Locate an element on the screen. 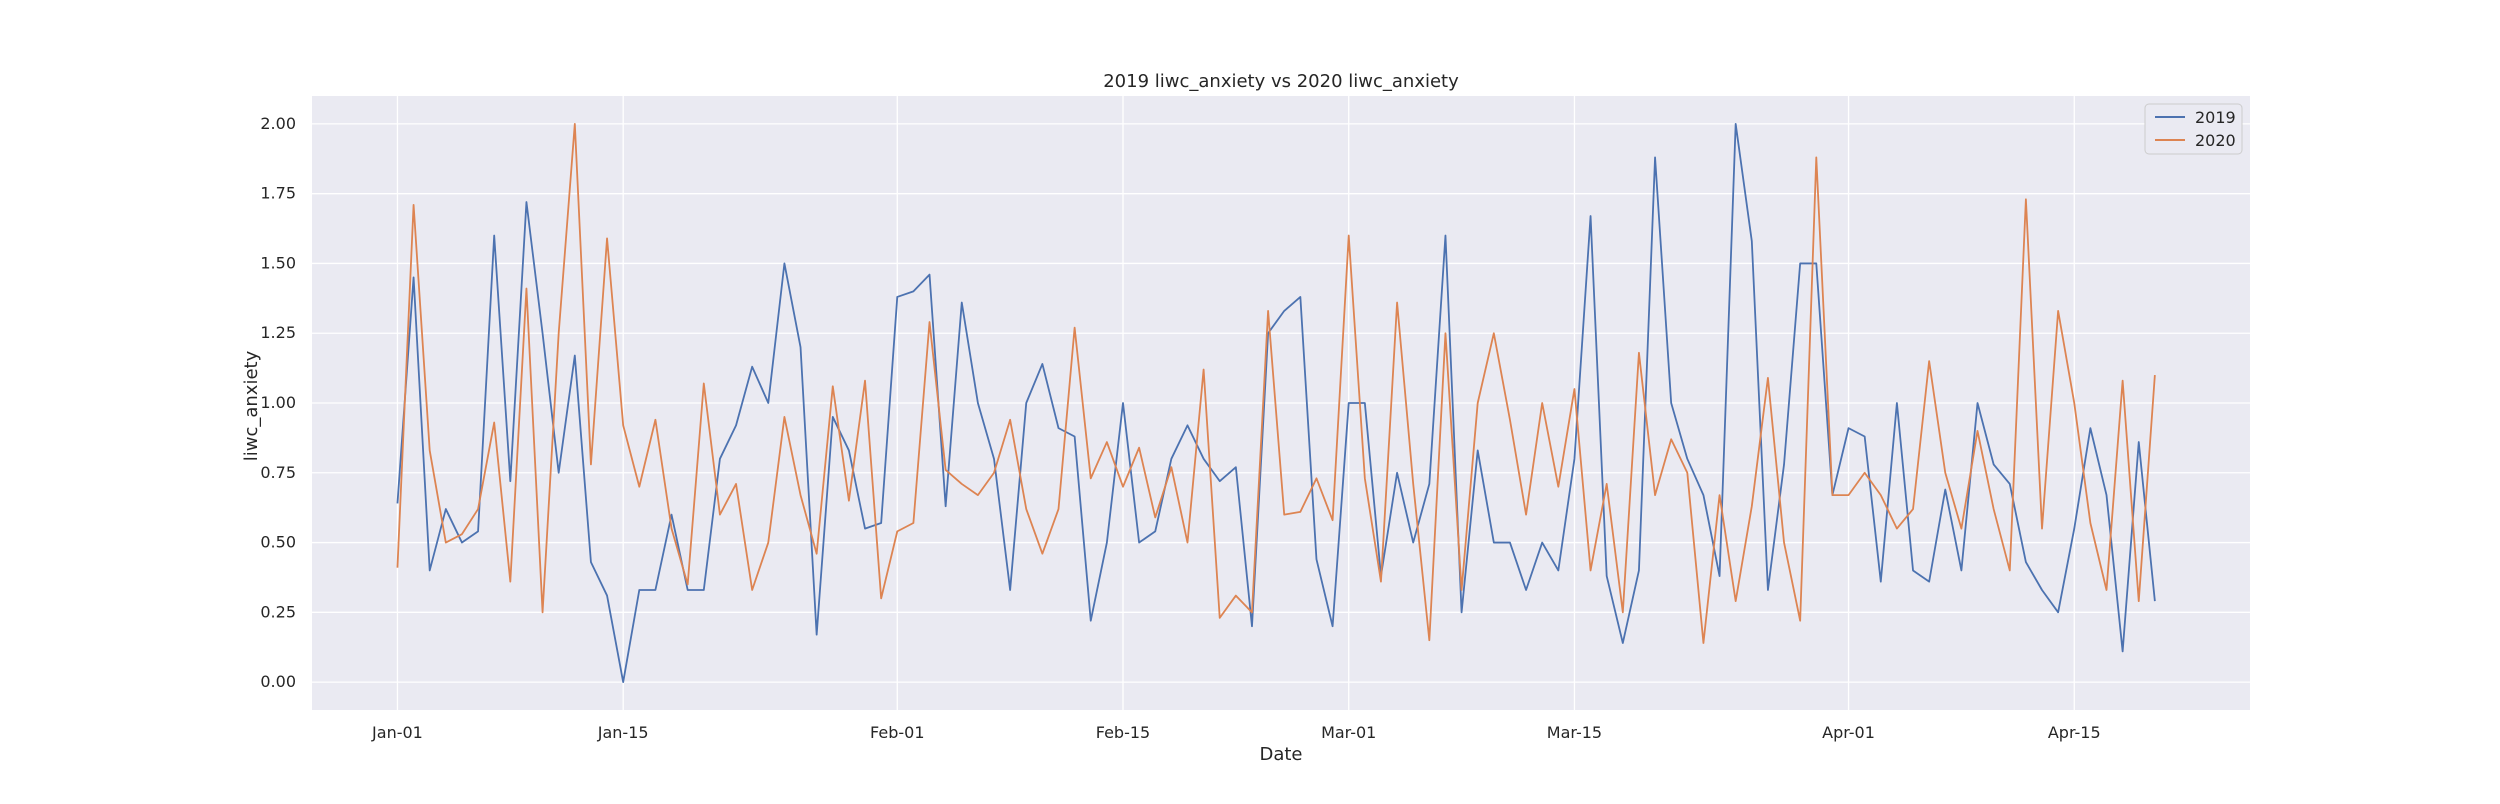 This screenshot has width=2500, height=804. x-tick-label: Feb-01 is located at coordinates (897, 732).